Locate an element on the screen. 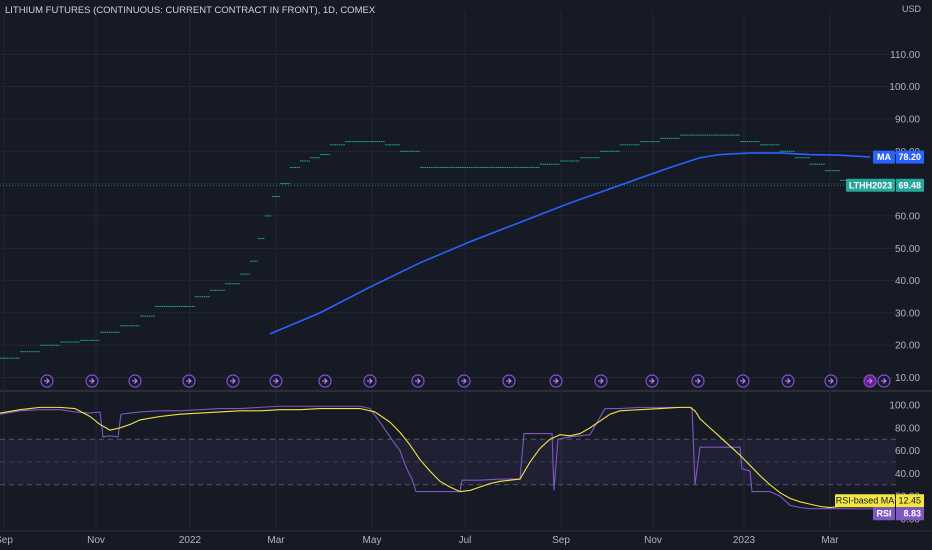 This screenshot has height=550, width=932. price-name-label: LTHH2023 is located at coordinates (870, 185).